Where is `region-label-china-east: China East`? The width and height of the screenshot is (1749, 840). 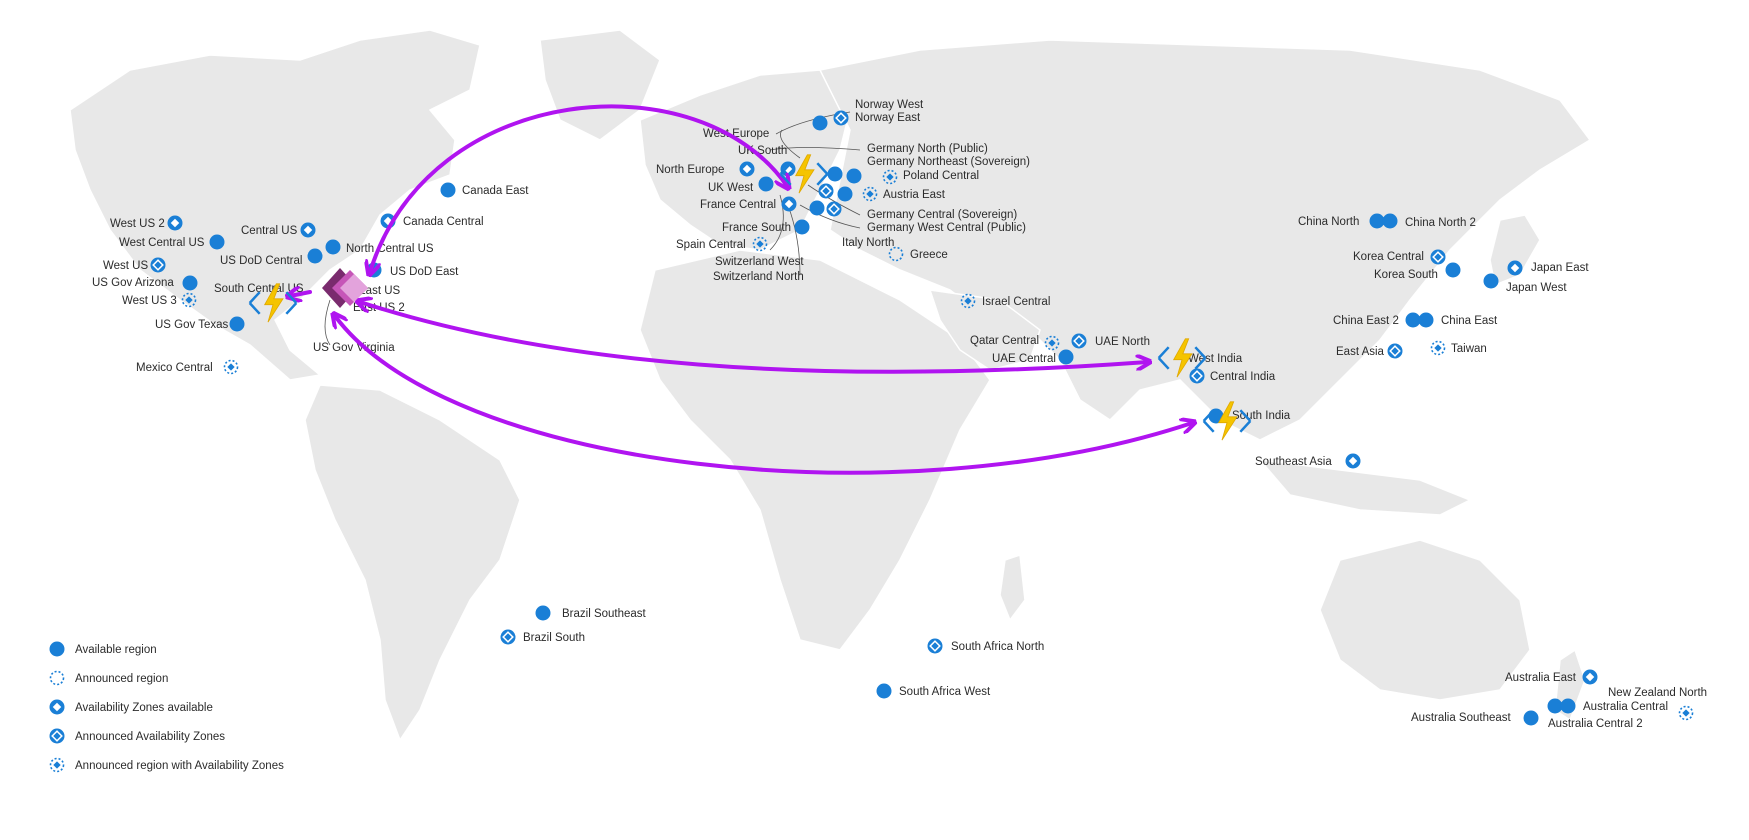
region-label-china-east: China East is located at coordinates (1469, 321).